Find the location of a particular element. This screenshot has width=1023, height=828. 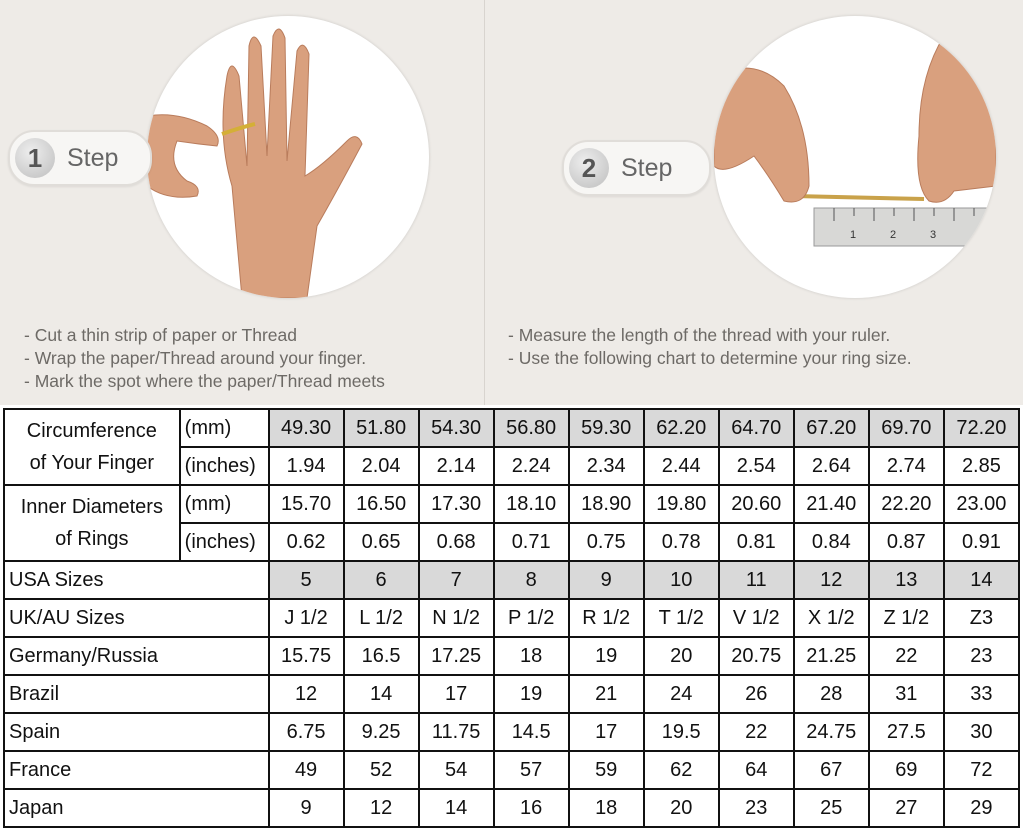

table-cell: 24 is located at coordinates (681, 694).